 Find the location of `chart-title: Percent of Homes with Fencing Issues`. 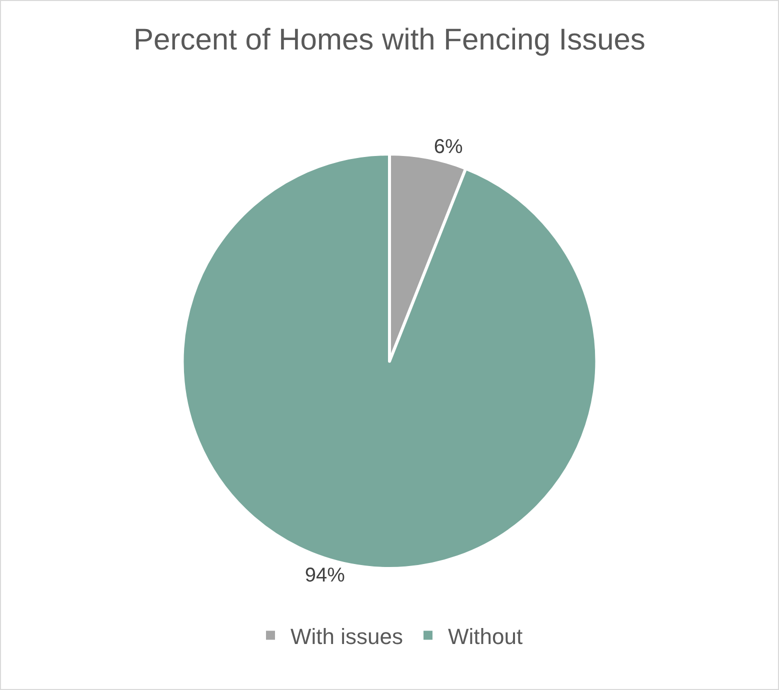

chart-title: Percent of Homes with Fencing Issues is located at coordinates (390, 40).